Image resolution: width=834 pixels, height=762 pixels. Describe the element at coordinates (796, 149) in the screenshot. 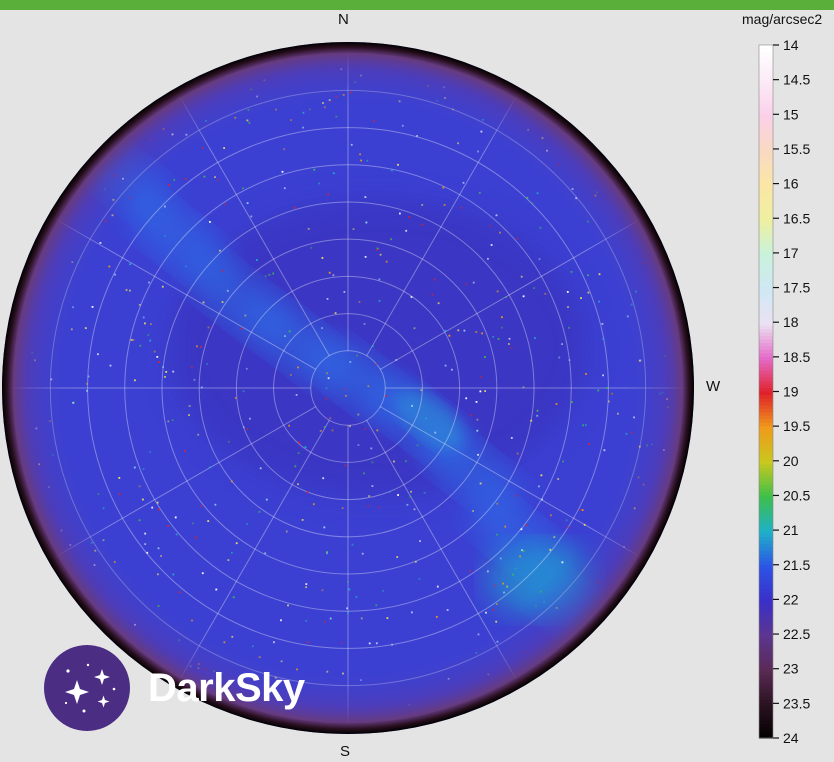

I see `colorbar-tick-label: 15.5` at that location.